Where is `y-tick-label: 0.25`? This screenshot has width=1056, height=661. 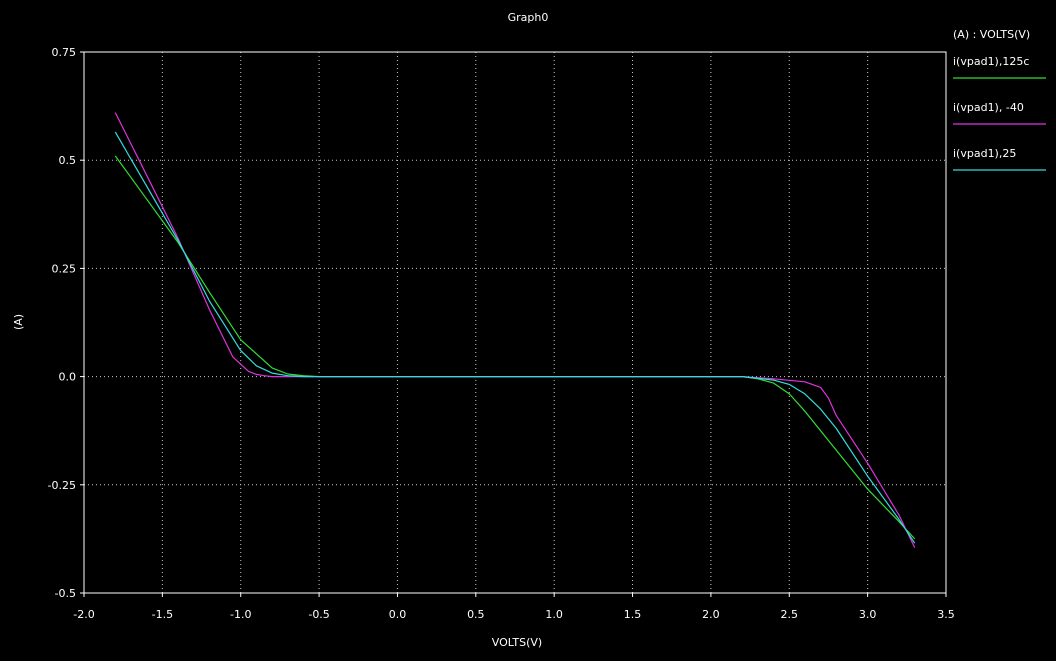 y-tick-label: 0.25 is located at coordinates (64, 268).